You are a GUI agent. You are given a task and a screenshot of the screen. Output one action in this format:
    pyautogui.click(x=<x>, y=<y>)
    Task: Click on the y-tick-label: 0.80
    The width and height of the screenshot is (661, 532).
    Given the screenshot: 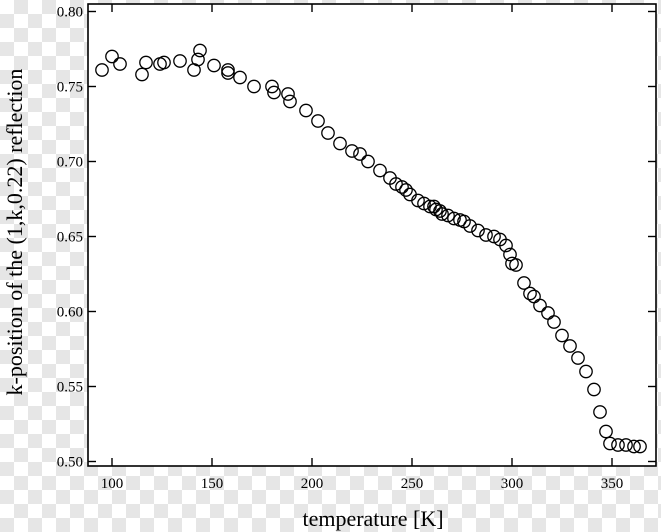 What is the action you would take?
    pyautogui.click(x=70, y=13)
    